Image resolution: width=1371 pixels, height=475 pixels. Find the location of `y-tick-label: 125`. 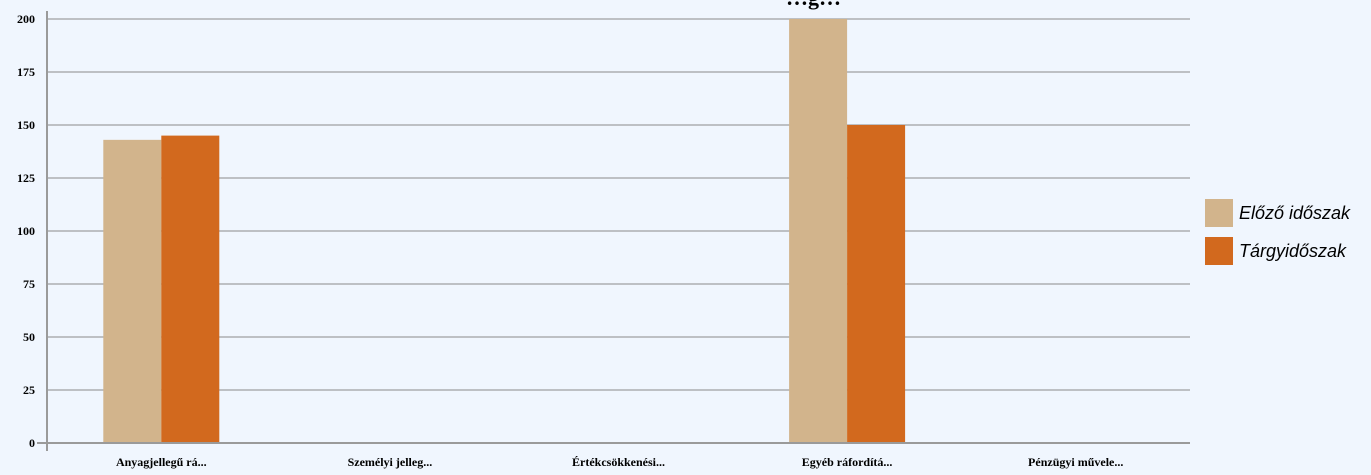

y-tick-label: 125 is located at coordinates (26, 178).